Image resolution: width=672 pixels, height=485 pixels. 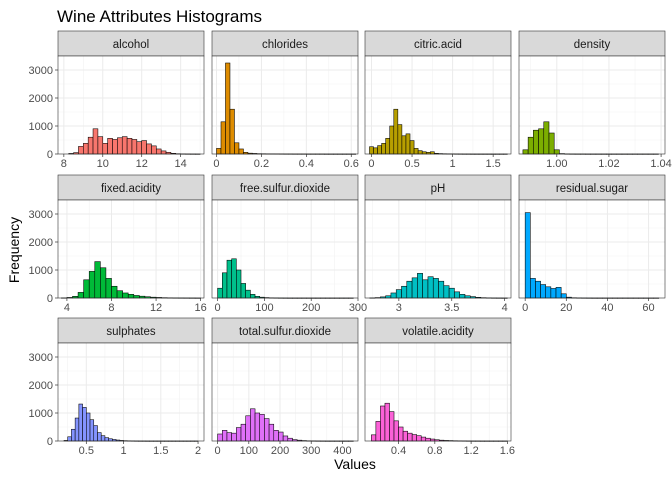 What do you see at coordinates (181, 164) in the screenshot?
I see `x-tick-label: 14` at bounding box center [181, 164].